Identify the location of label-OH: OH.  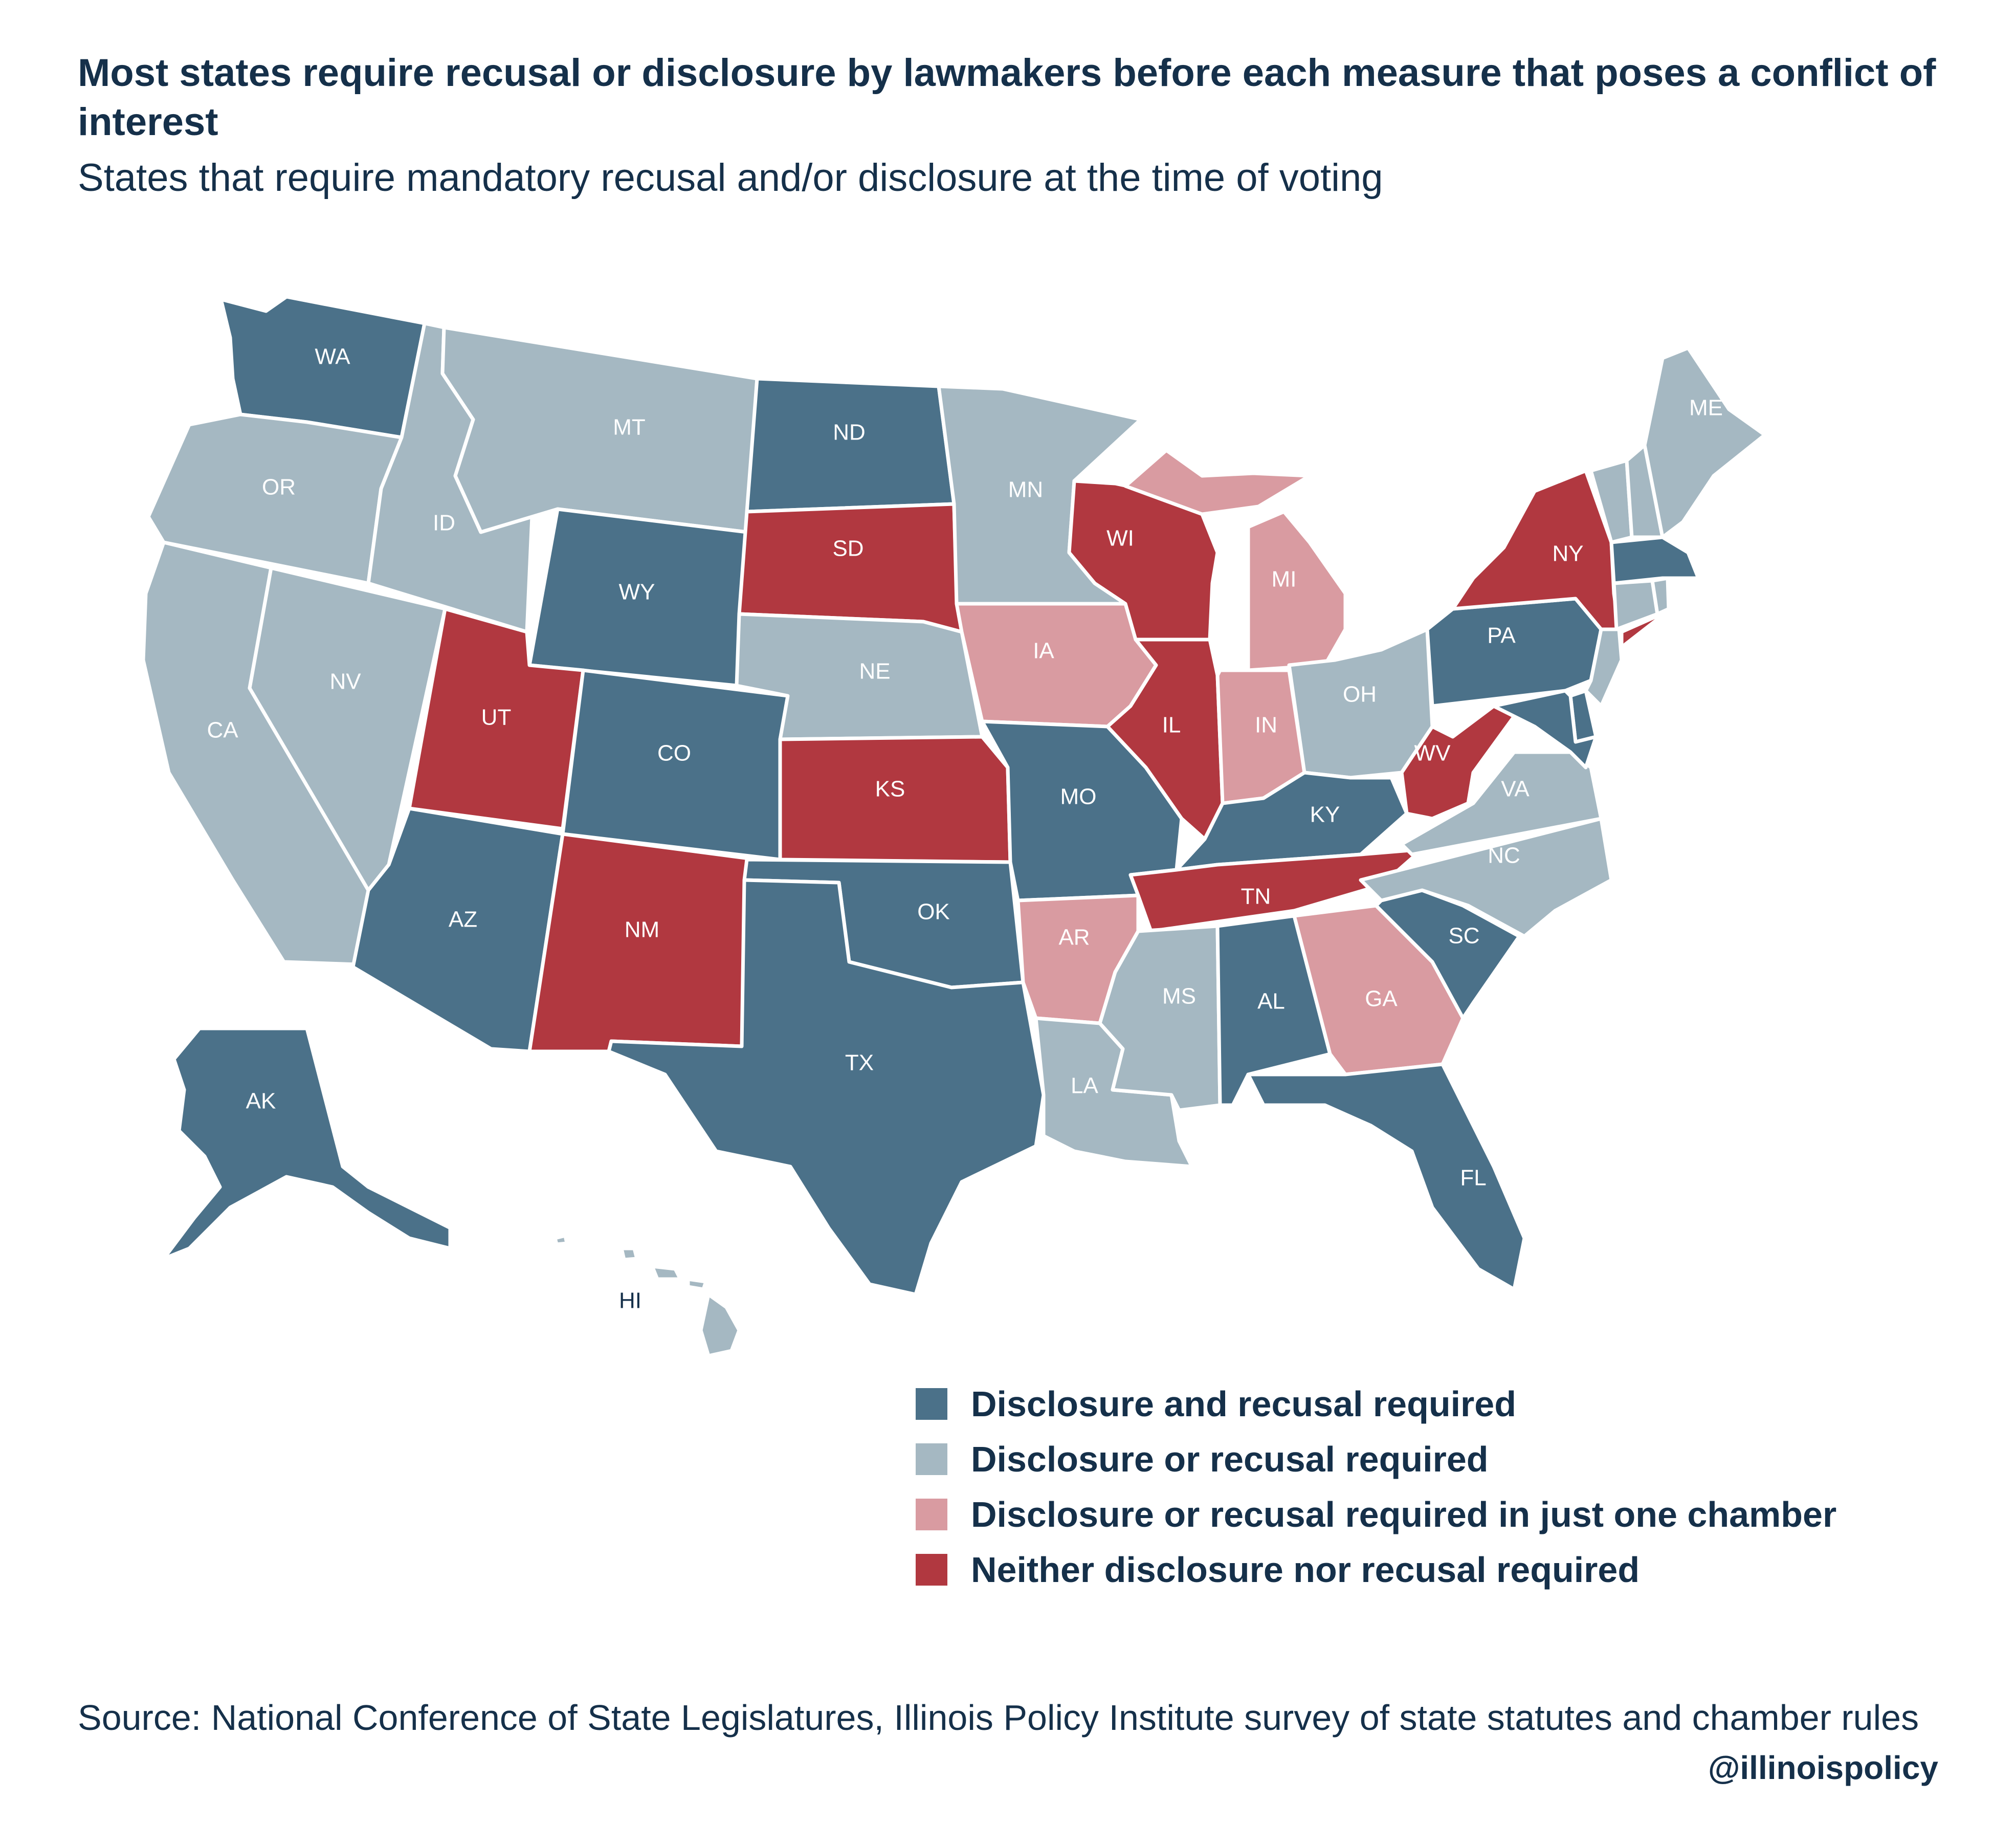
(1360, 694).